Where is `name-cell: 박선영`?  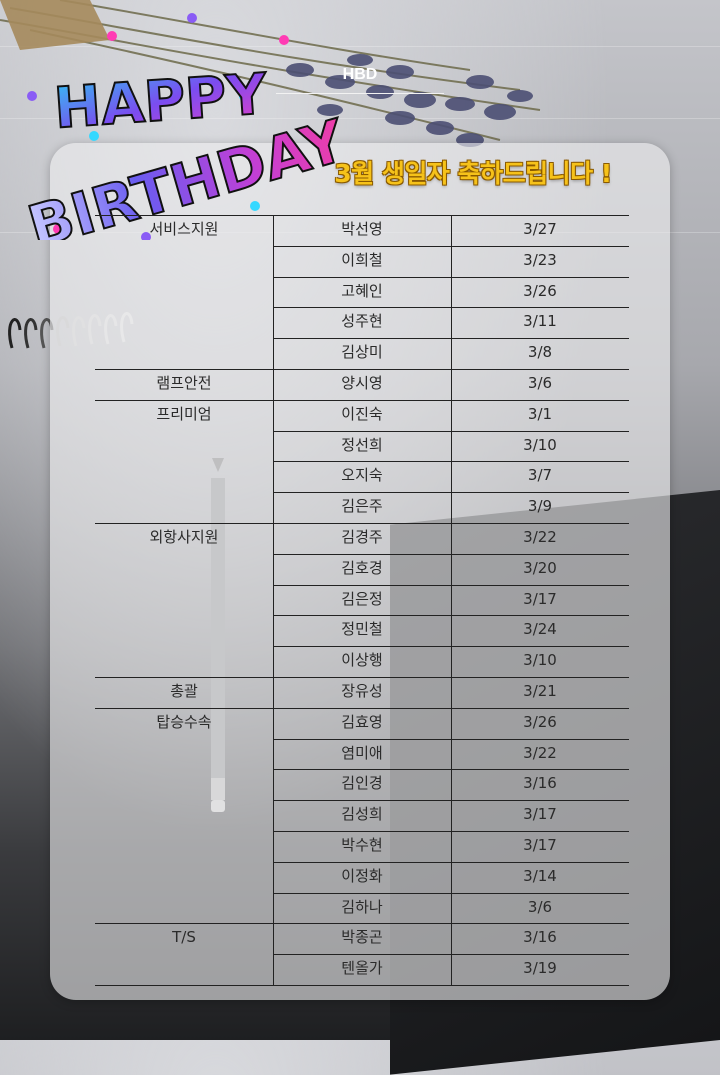 name-cell: 박선영 is located at coordinates (362, 229).